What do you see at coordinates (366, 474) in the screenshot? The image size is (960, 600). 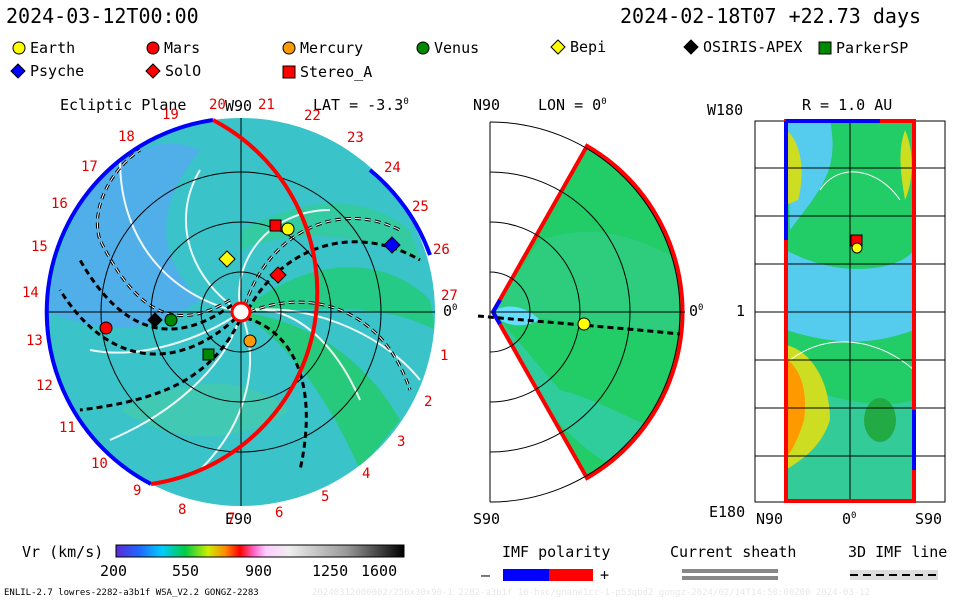 I see `carrington-4: 4` at bounding box center [366, 474].